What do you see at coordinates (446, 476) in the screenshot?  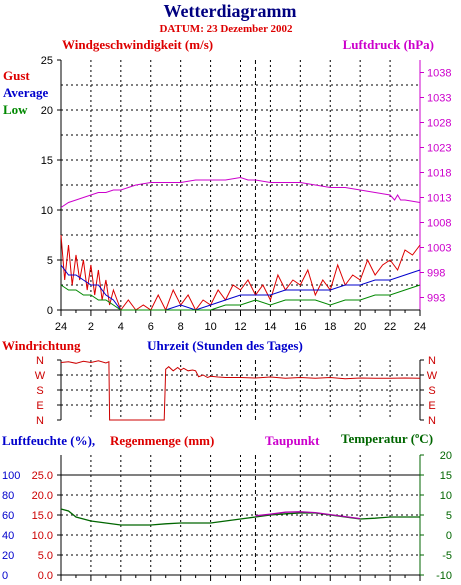 I see `temperature-tick-label: 15` at bounding box center [446, 476].